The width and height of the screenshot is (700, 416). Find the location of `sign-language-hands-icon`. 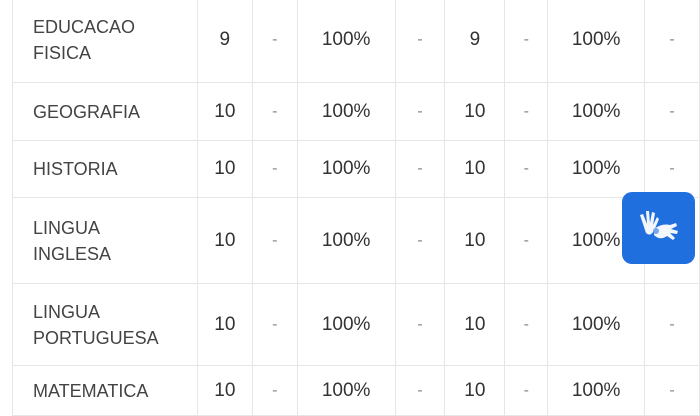

sign-language-hands-icon is located at coordinates (658, 225).